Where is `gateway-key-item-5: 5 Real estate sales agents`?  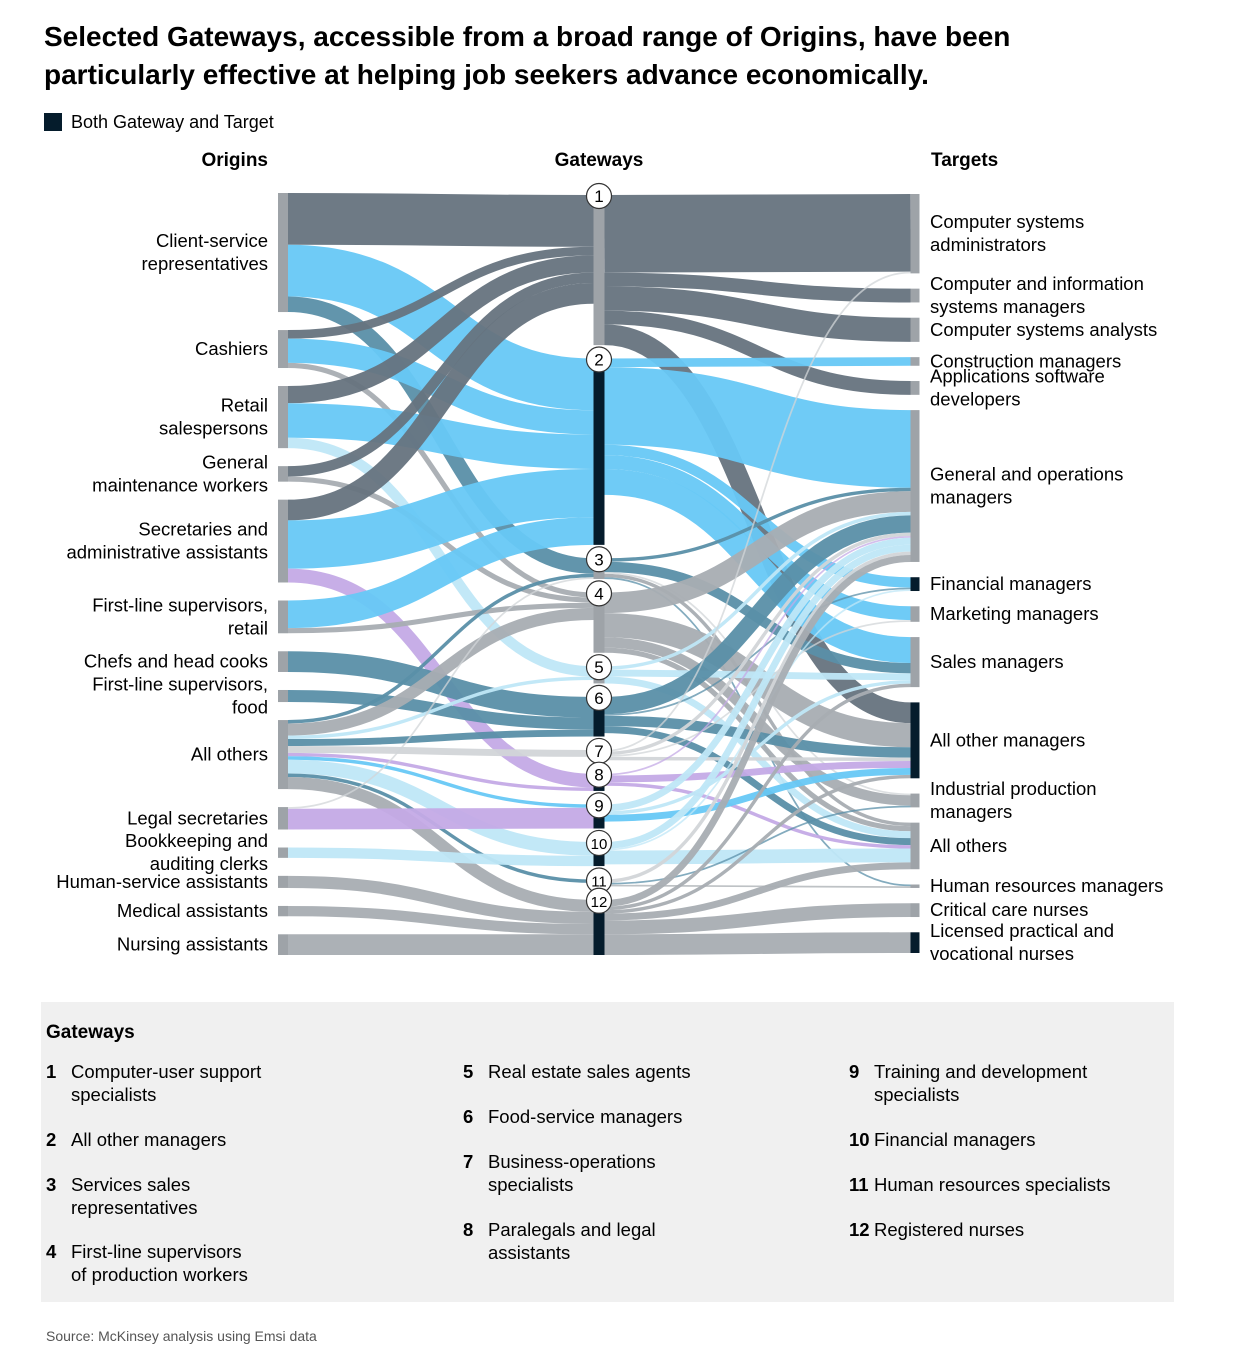
gateway-key-item-5: 5 Real estate sales agents is located at coordinates (577, 1071).